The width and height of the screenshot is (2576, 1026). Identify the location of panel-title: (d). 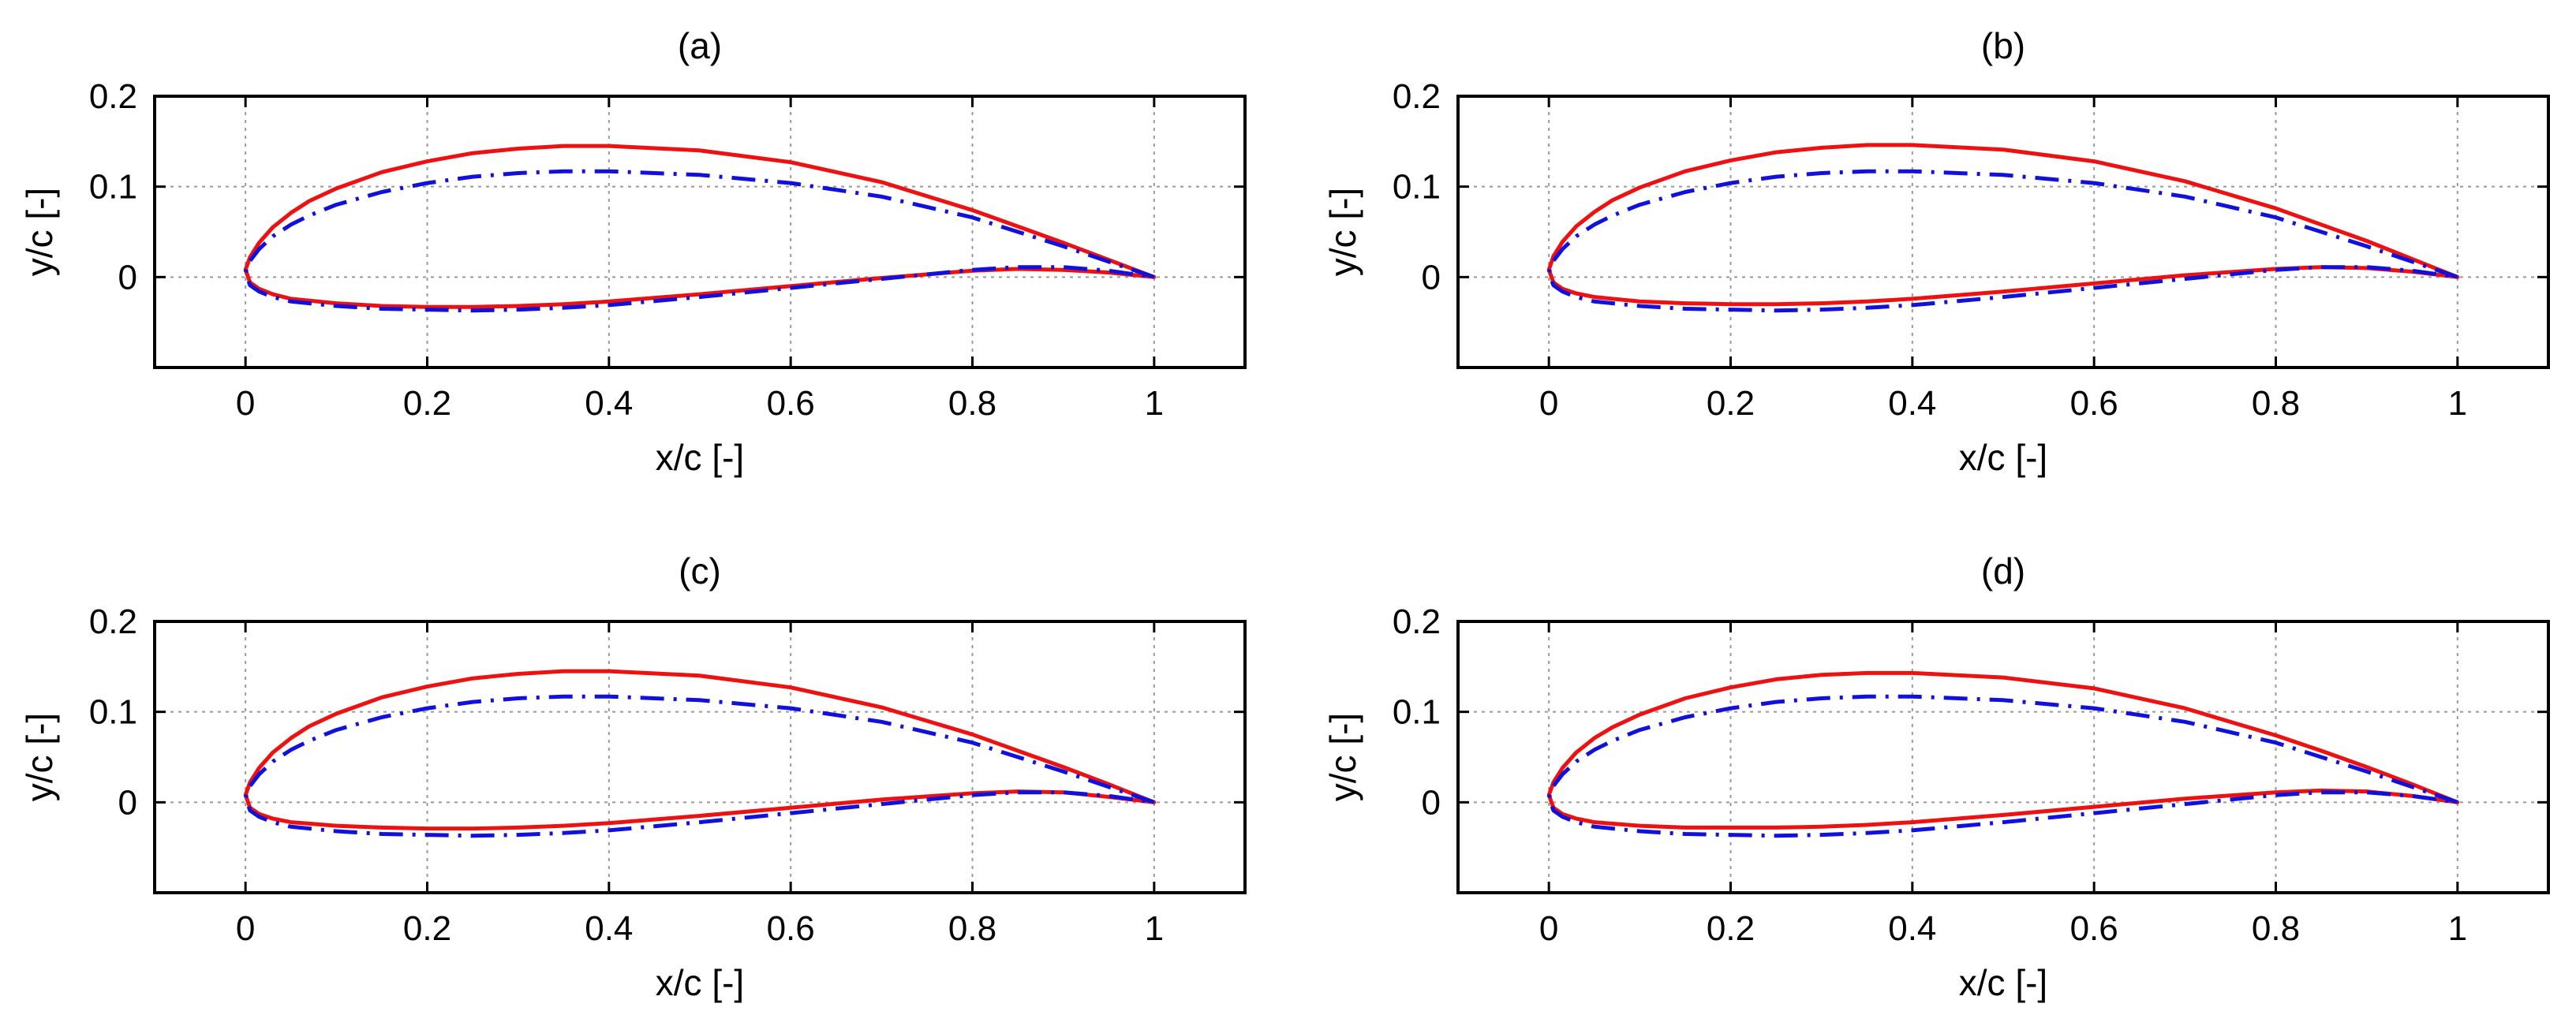
(2003, 570).